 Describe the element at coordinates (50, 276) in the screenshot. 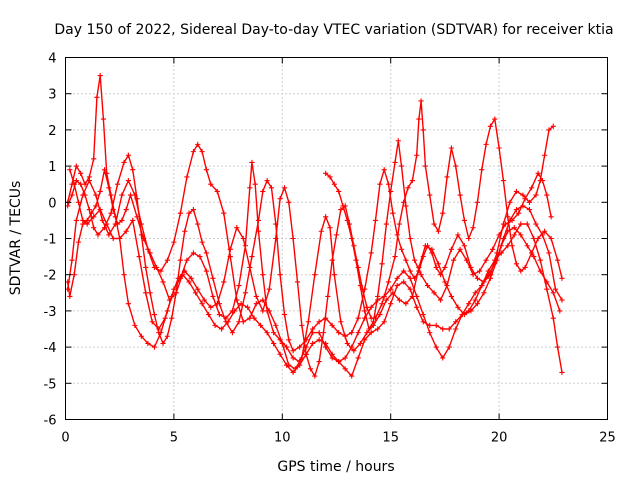

I see `y-tick-label: -2` at that location.